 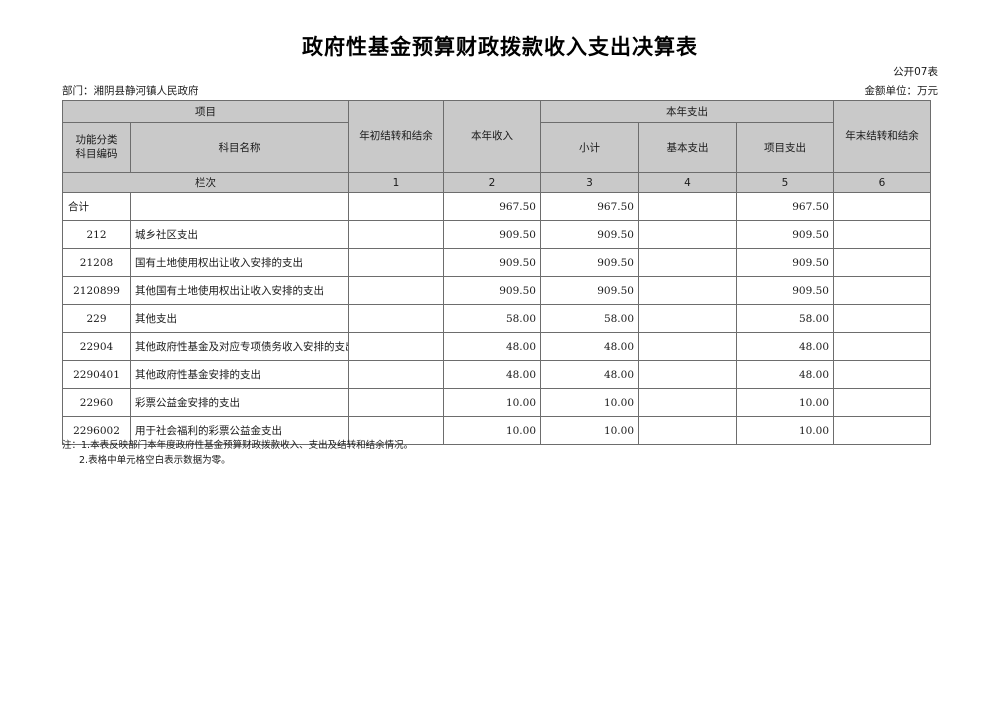 I want to click on footnote-2: 2.表格中单元格空白表示数据为零。, so click(x=155, y=460).